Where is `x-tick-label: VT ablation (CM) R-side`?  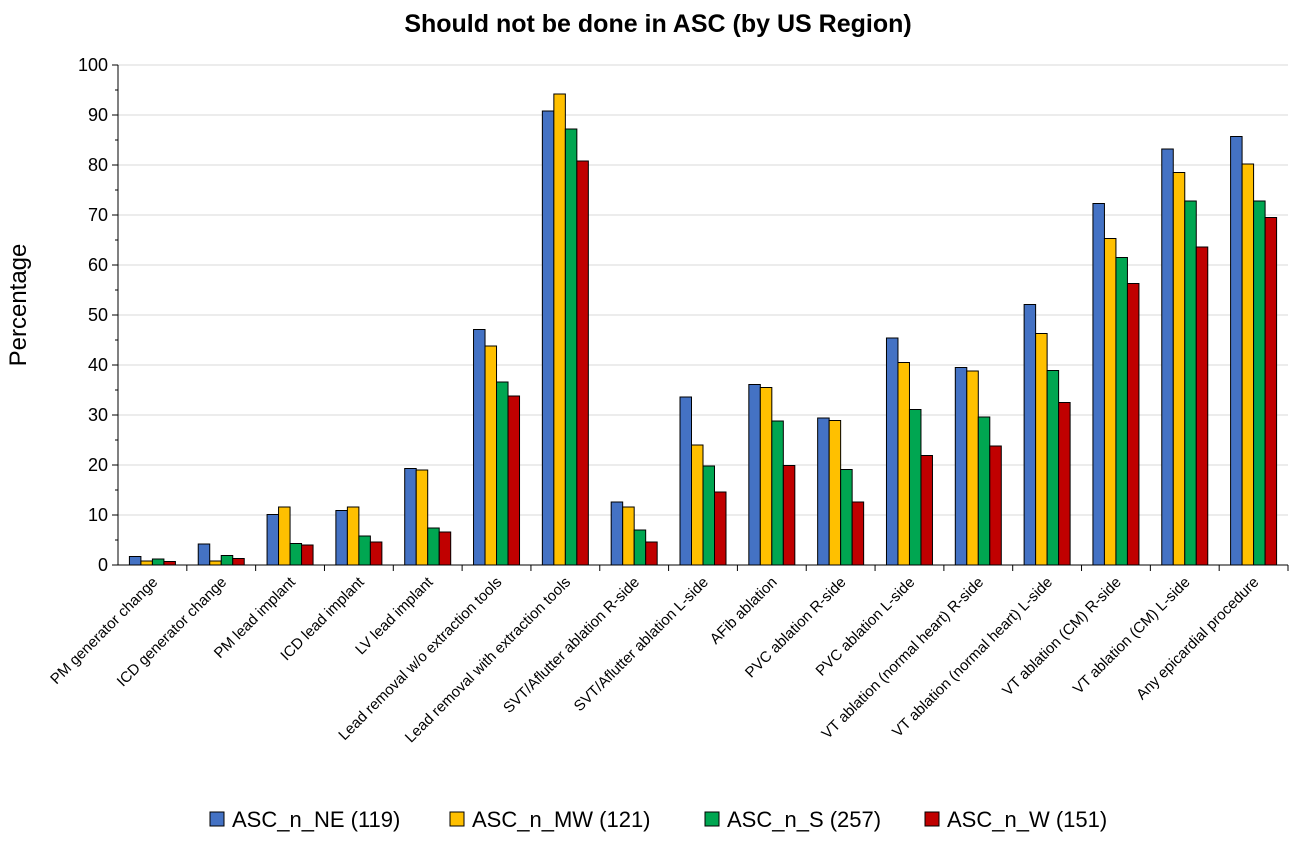 x-tick-label: VT ablation (CM) R-side is located at coordinates (1062, 637).